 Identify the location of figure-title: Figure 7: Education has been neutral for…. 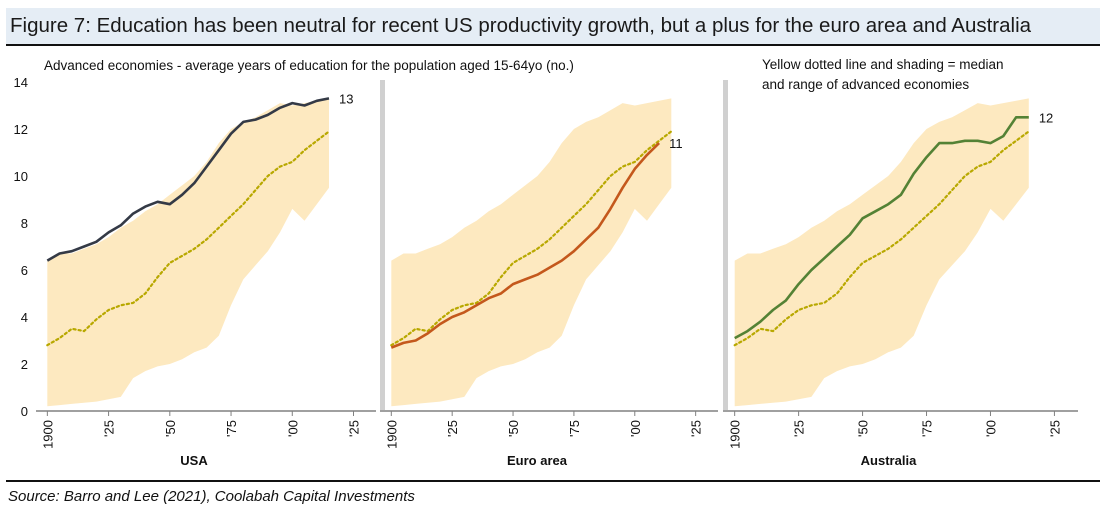
(521, 25).